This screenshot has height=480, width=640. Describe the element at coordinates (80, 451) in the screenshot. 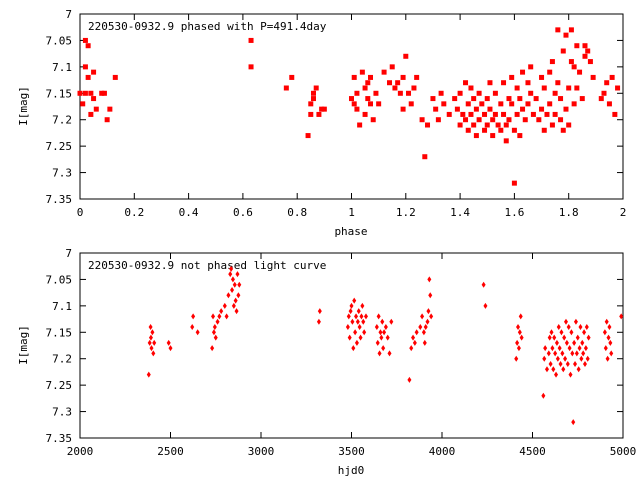

I see `x-tick-label: 2000` at that location.